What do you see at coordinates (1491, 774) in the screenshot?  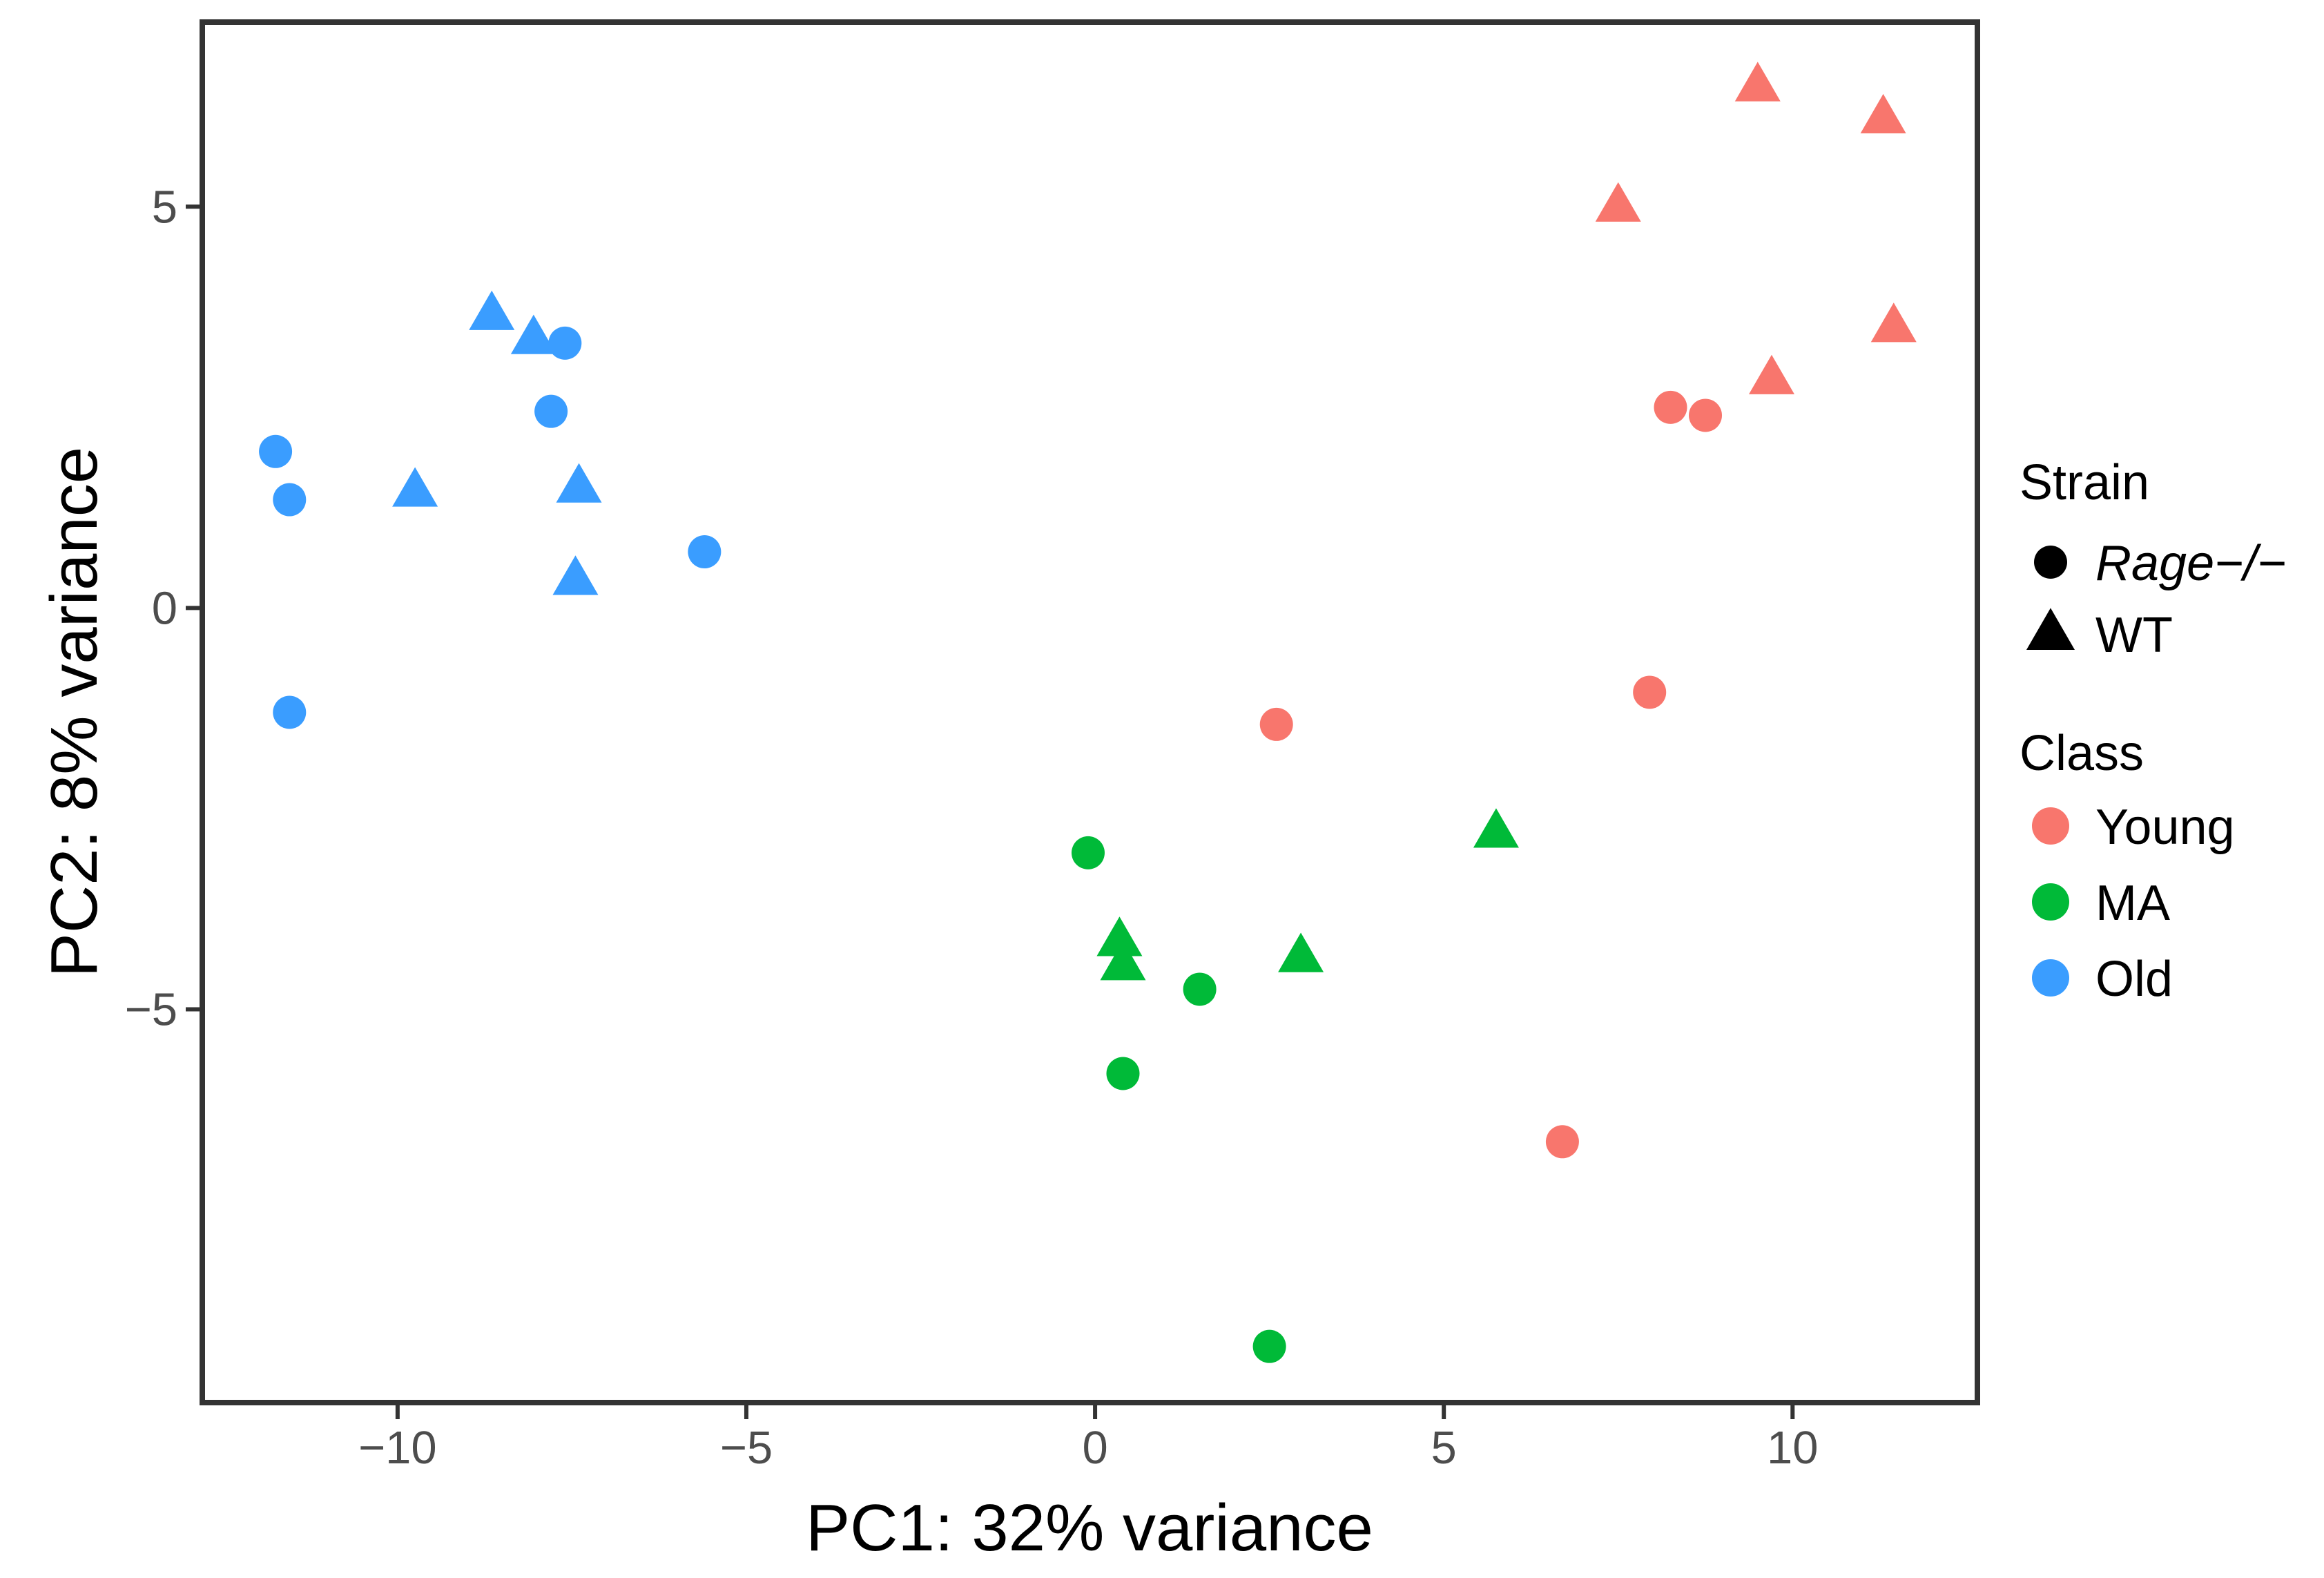 I see `series-young-rage-ko` at bounding box center [1491, 774].